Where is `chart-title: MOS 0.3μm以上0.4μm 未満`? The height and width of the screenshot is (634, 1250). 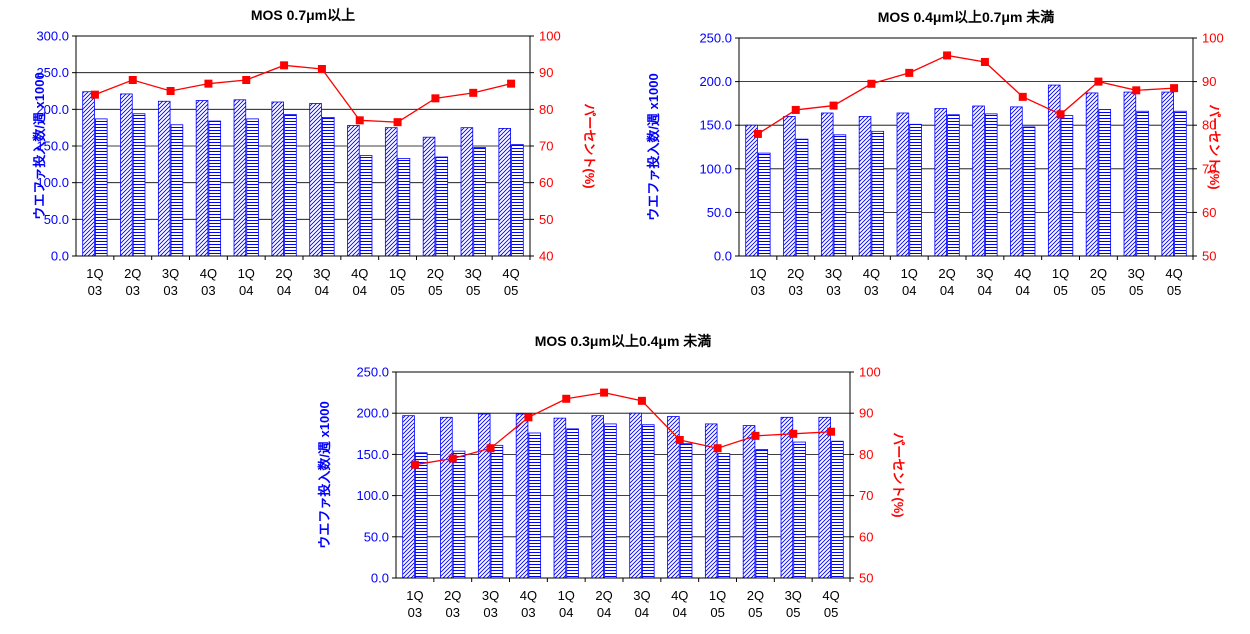
chart-title: MOS 0.3μm以上0.4μm 未満 is located at coordinates (623, 341).